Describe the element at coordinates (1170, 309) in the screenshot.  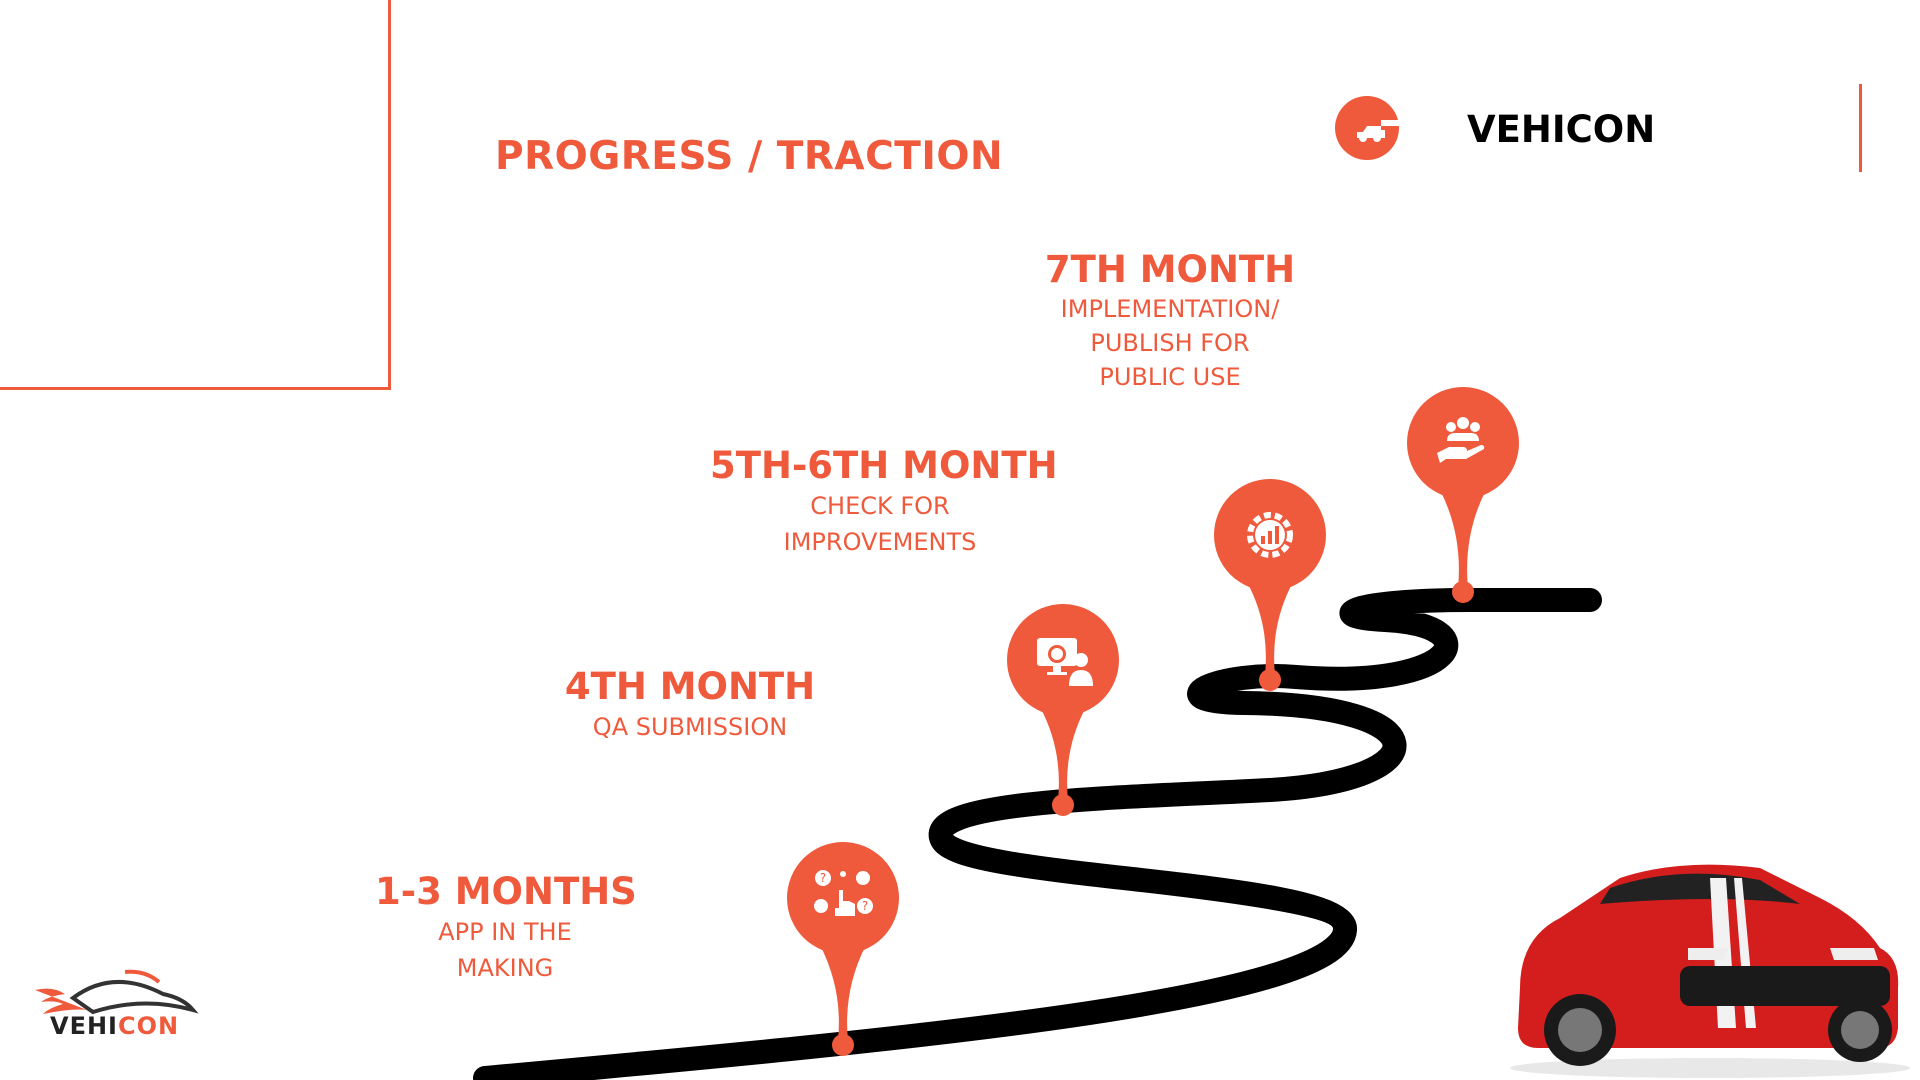
I see `milestone-description-line: IMPLEMENTATION/` at that location.